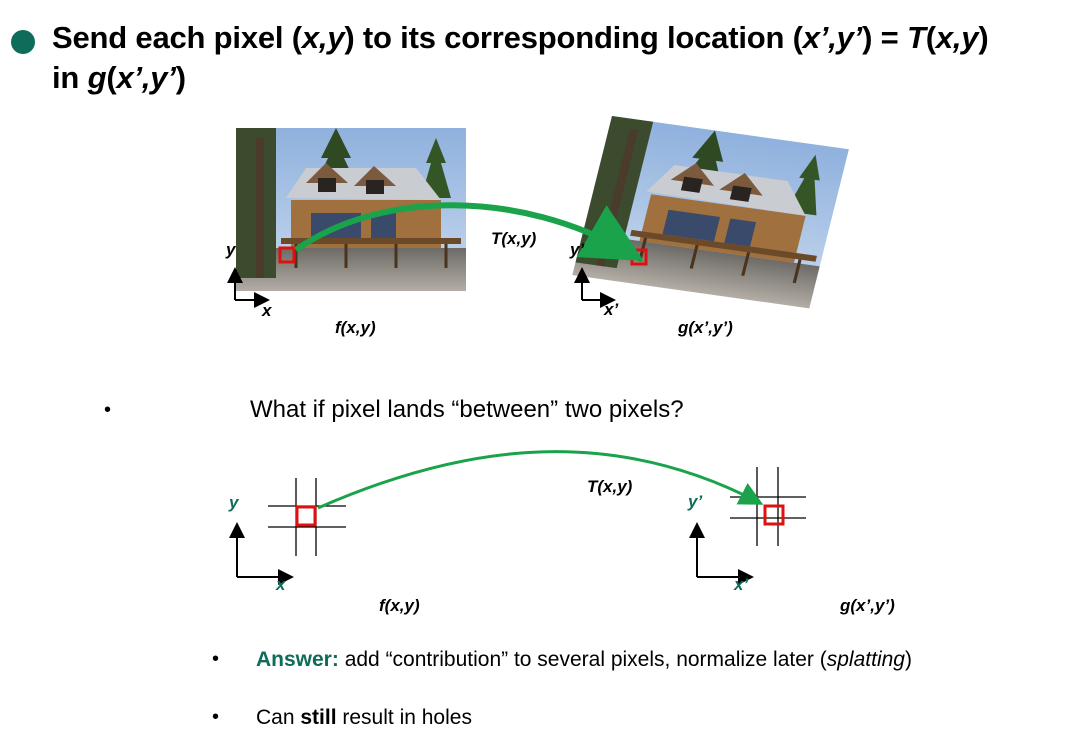  What do you see at coordinates (231, 249) in the screenshot?
I see `top-source-y-label: y` at bounding box center [231, 249].